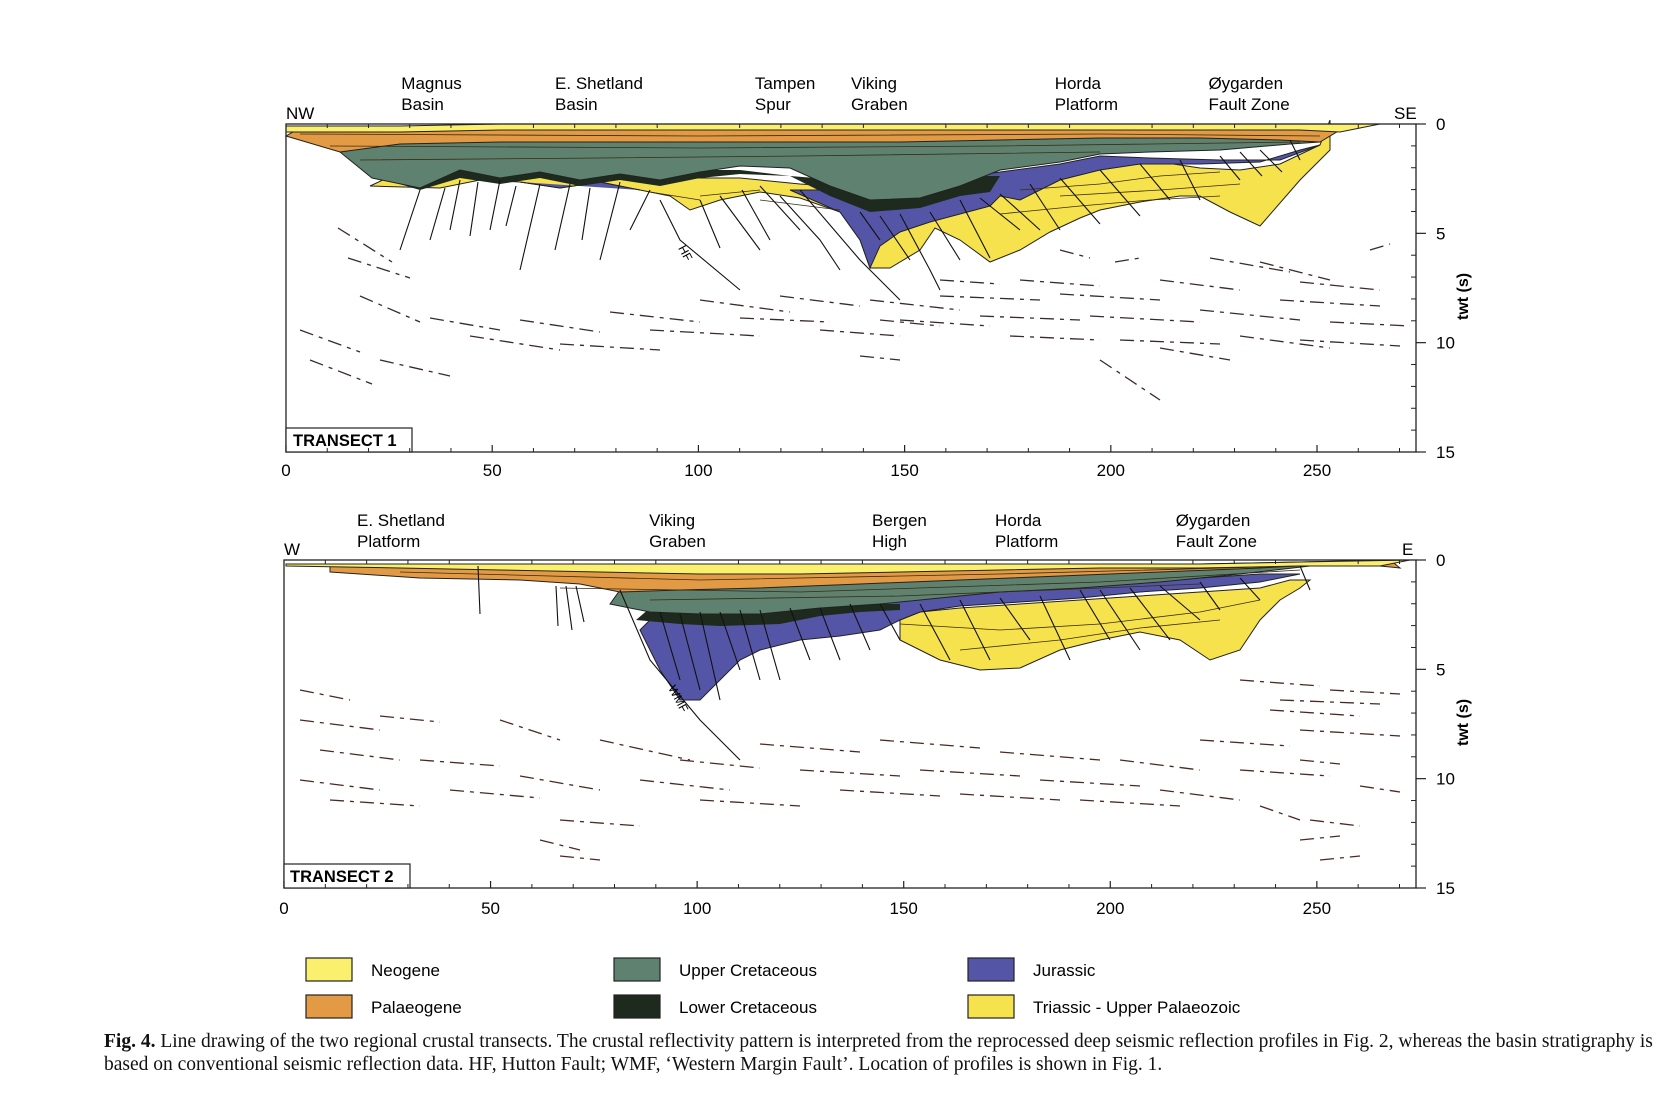 This screenshot has height=1104, width=1676. Describe the element at coordinates (292, 549) in the screenshot. I see `transect-2-left-end: W` at that location.